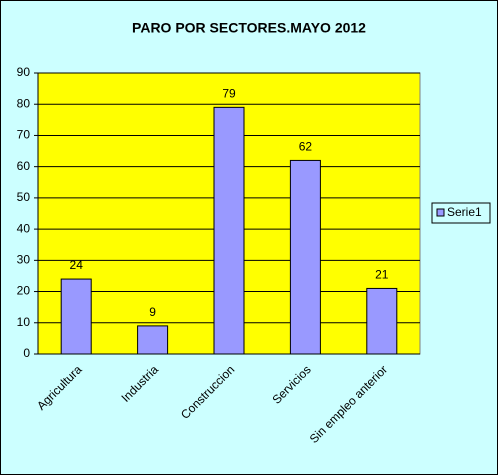 Image resolution: width=498 pixels, height=475 pixels. I want to click on chart-title: PARO POR SECTORES.MAYO 2012, so click(249, 28).